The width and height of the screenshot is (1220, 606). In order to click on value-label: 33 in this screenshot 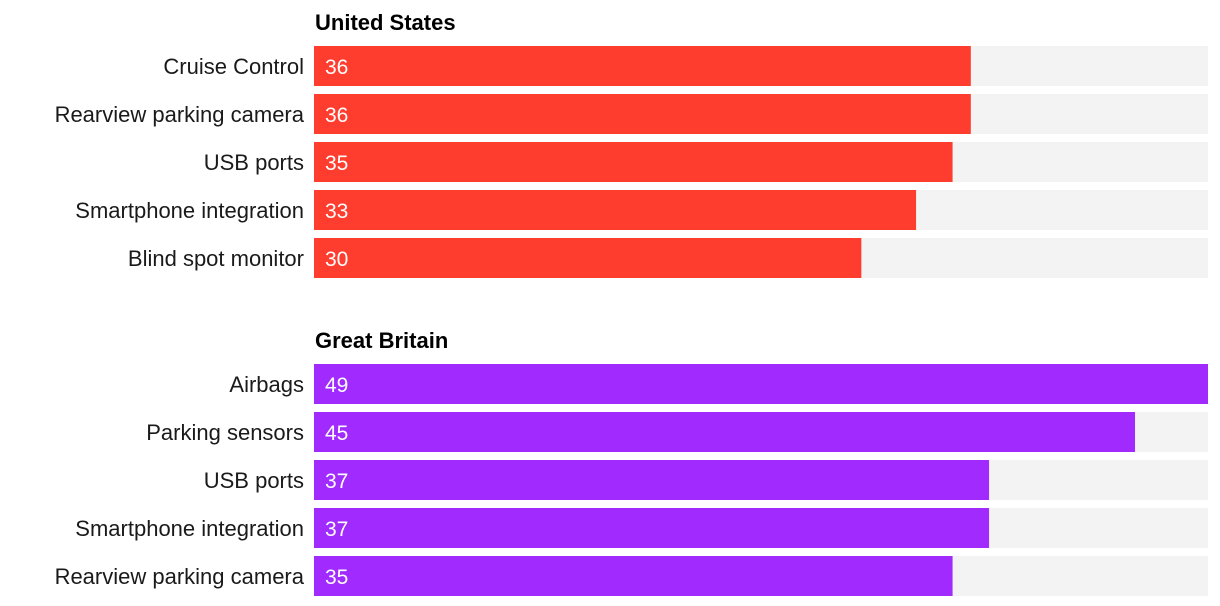, I will do `click(336, 211)`.